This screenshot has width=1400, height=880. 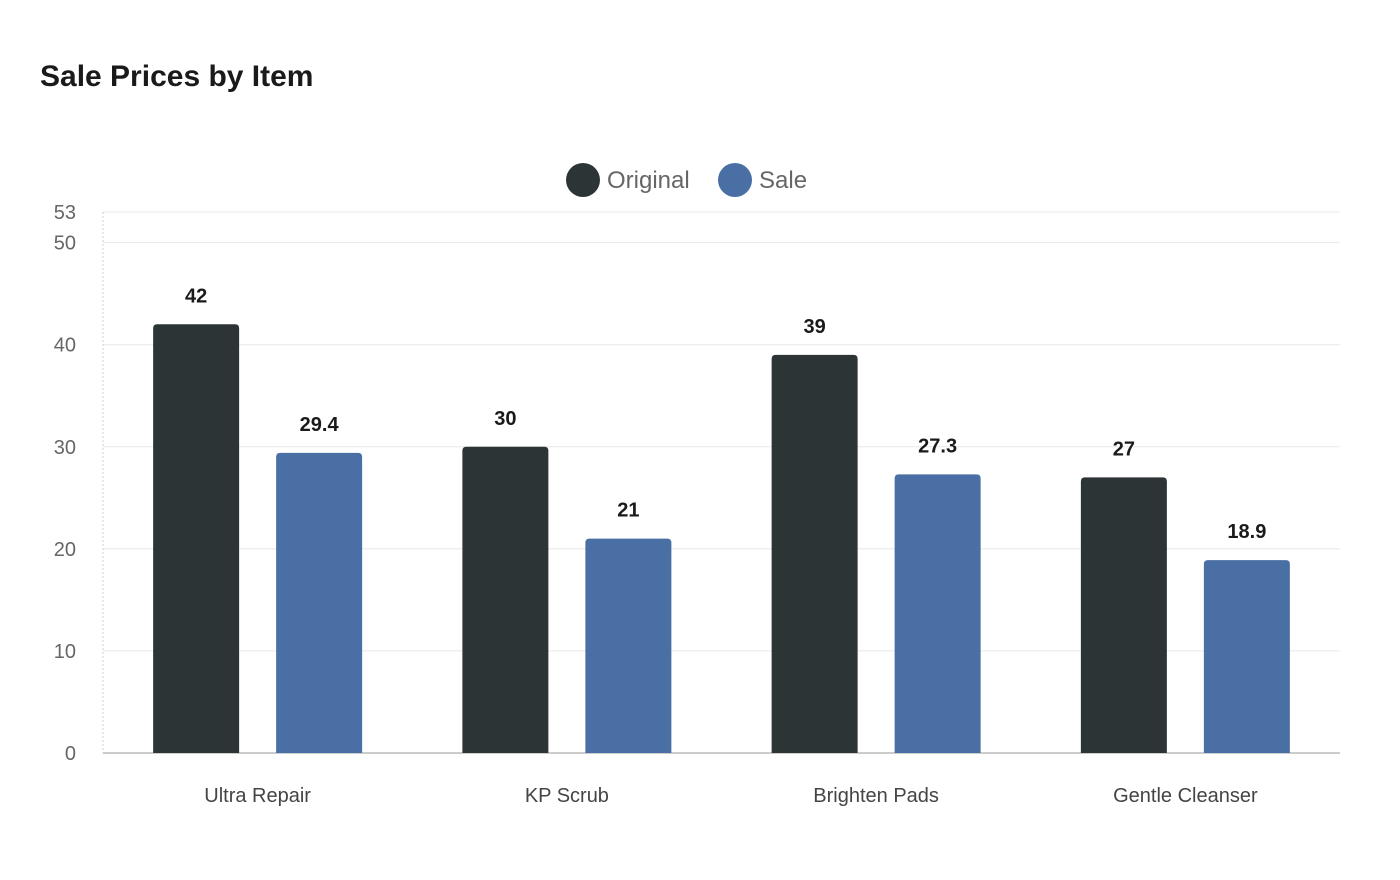 I want to click on data-label: 29.4, so click(x=320, y=425).